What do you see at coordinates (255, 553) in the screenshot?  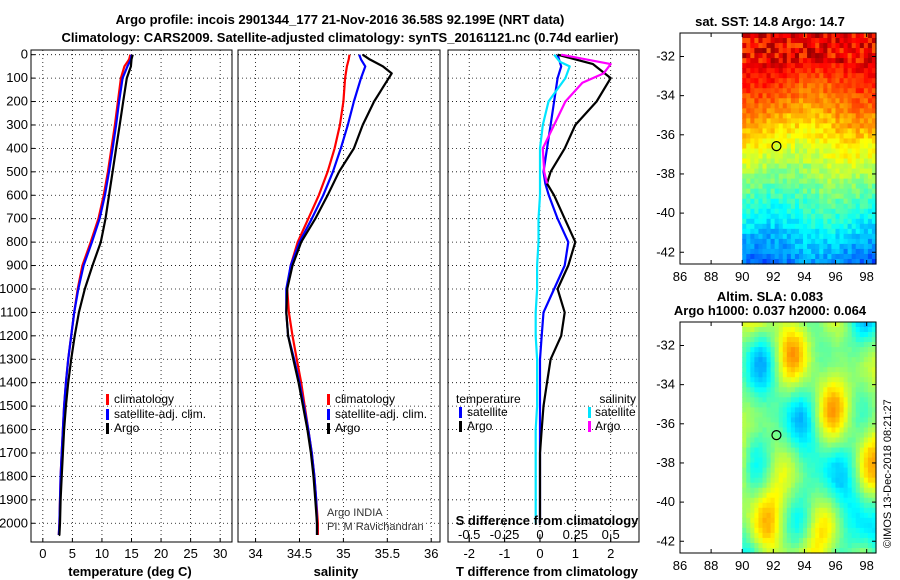 I see `x-tick-label: 34` at bounding box center [255, 553].